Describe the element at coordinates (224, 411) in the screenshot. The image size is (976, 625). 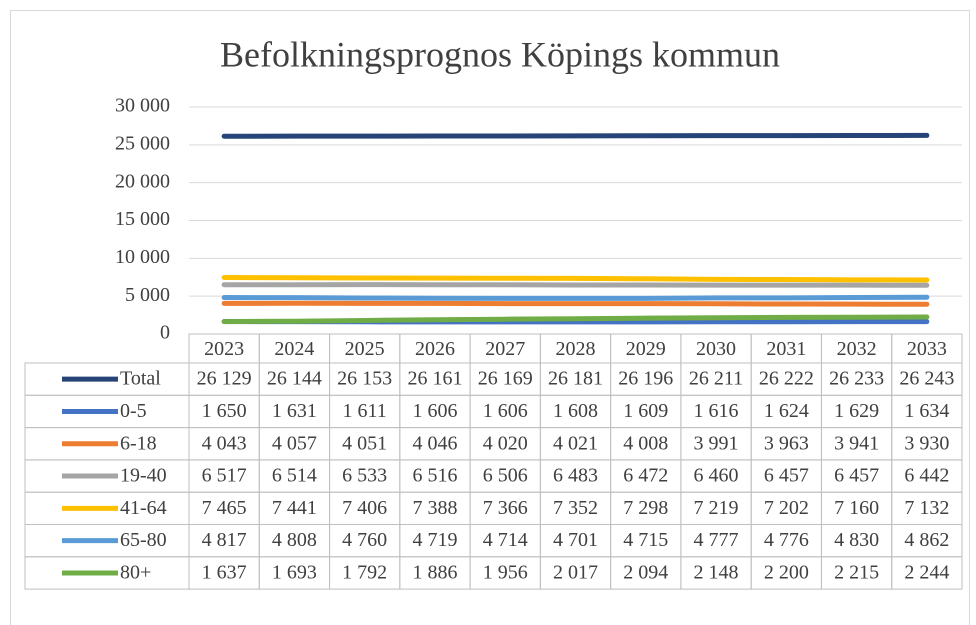
I see `table-value: 1 650` at that location.